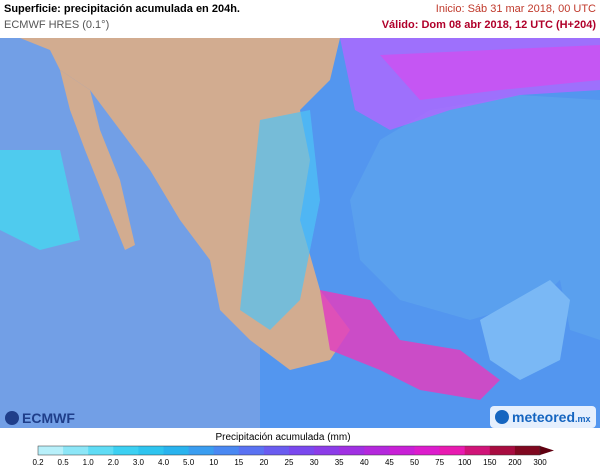 This screenshot has width=600, height=473. I want to click on svg-text: meteored.mx, so click(551, 417).